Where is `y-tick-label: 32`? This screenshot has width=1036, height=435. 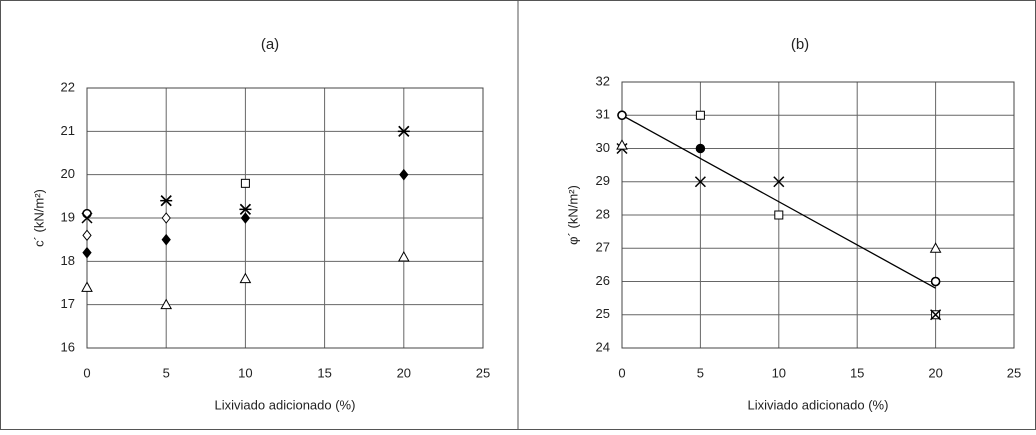
y-tick-label: 32 is located at coordinates (603, 80).